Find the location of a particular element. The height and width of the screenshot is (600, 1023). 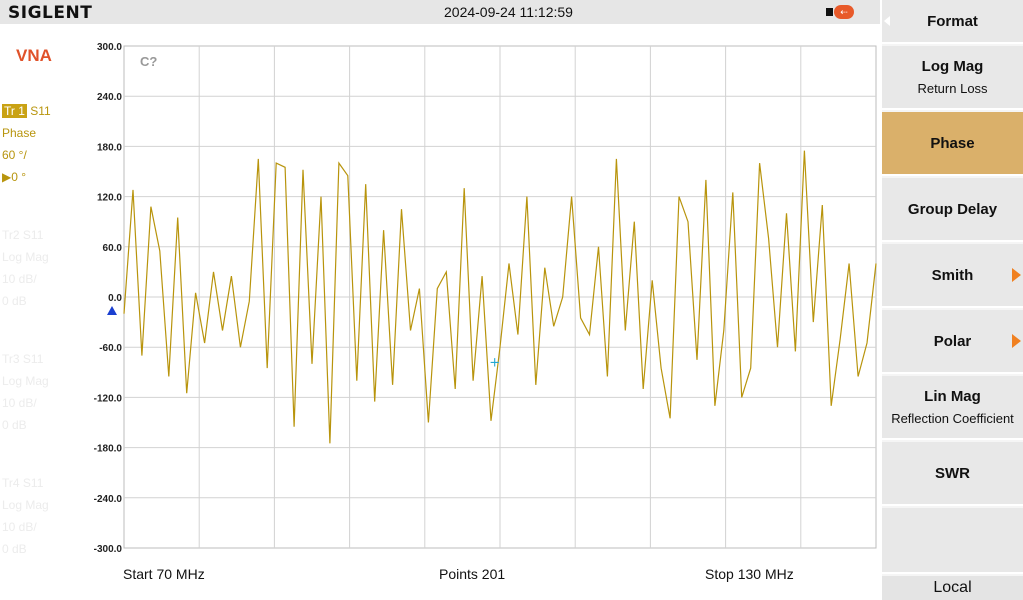

y-tick-label: 180.0 is located at coordinates (109, 147).